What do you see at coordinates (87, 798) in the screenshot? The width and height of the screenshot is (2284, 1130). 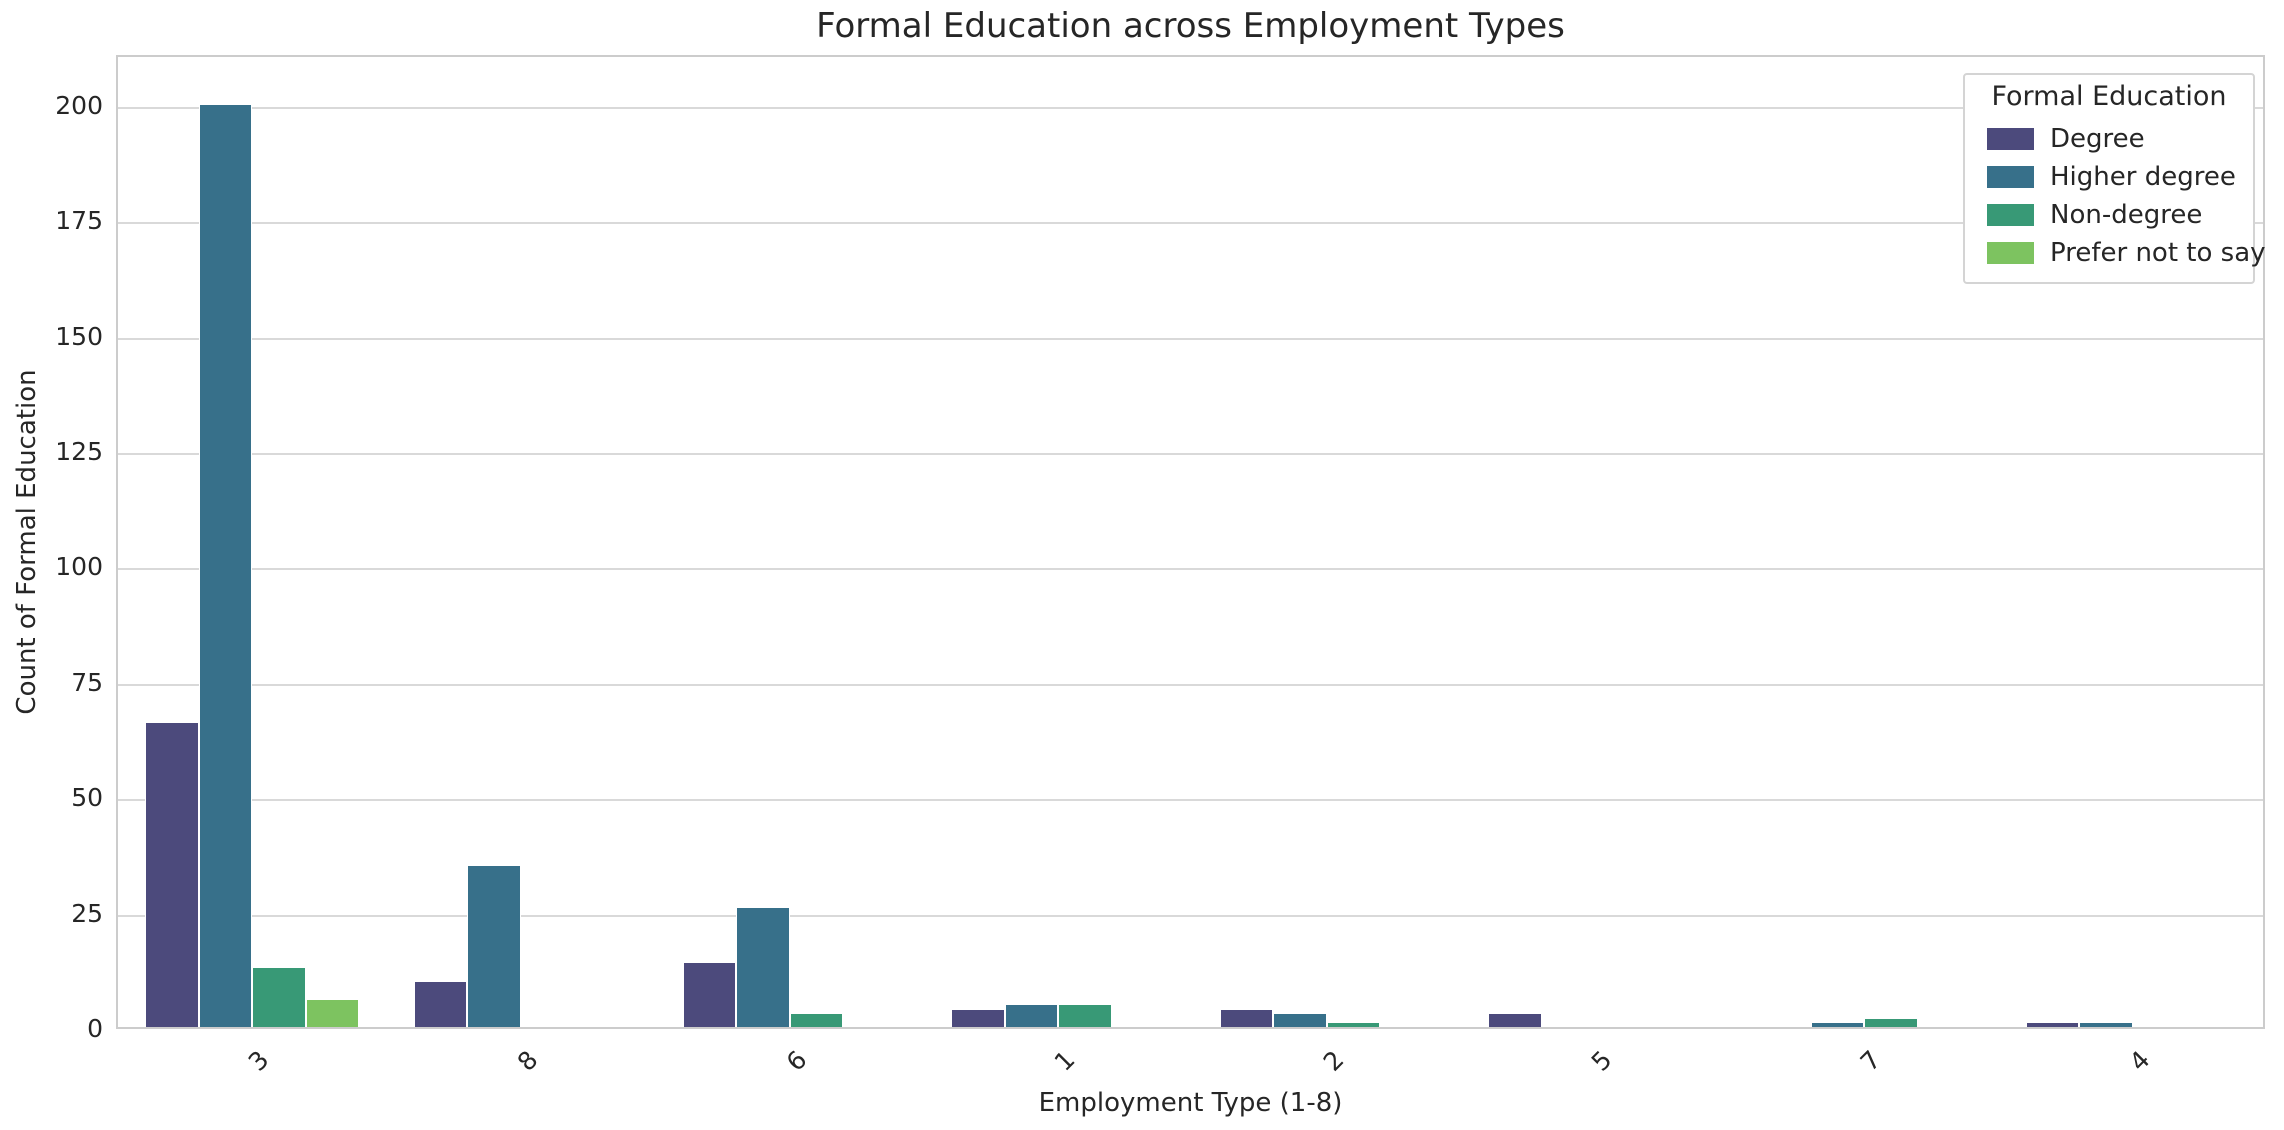 I see `y-tick-label: 50` at bounding box center [87, 798].